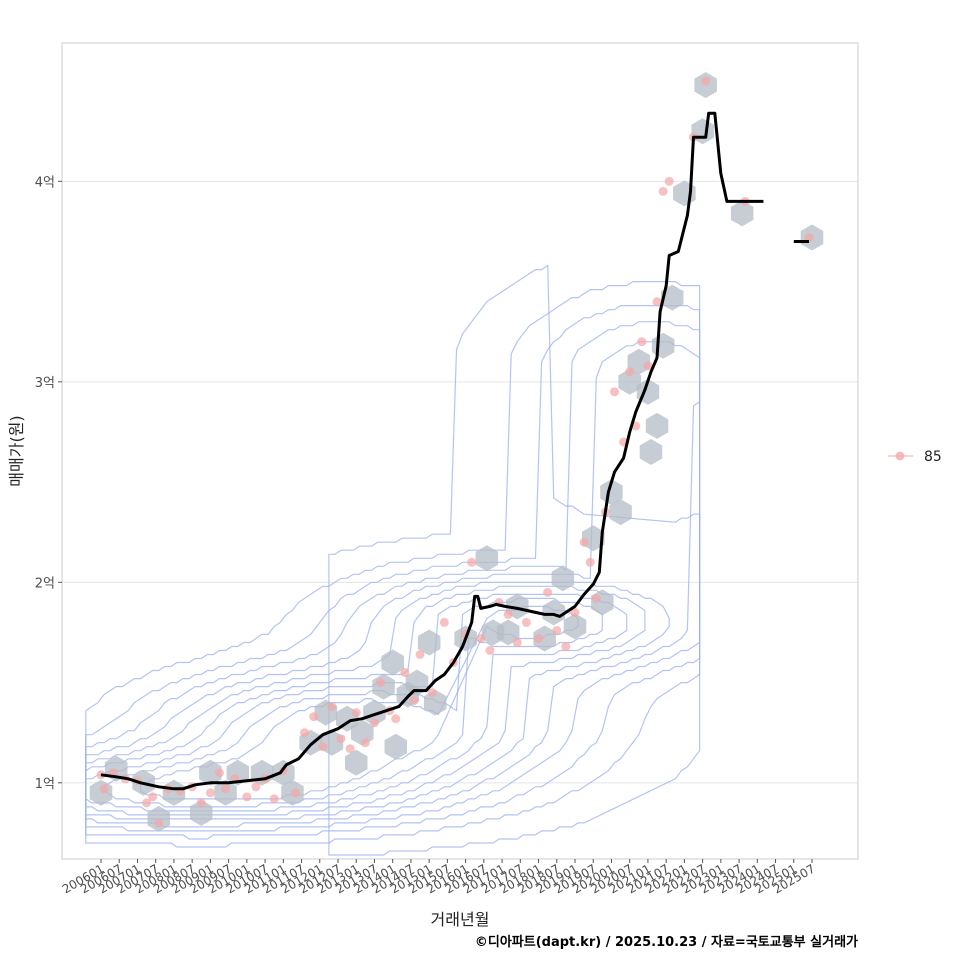 This screenshot has height=960, width=960. Describe the element at coordinates (48, 483) in the screenshot. I see `y-axis-ticks: 1억 2억 3억 4억` at that location.